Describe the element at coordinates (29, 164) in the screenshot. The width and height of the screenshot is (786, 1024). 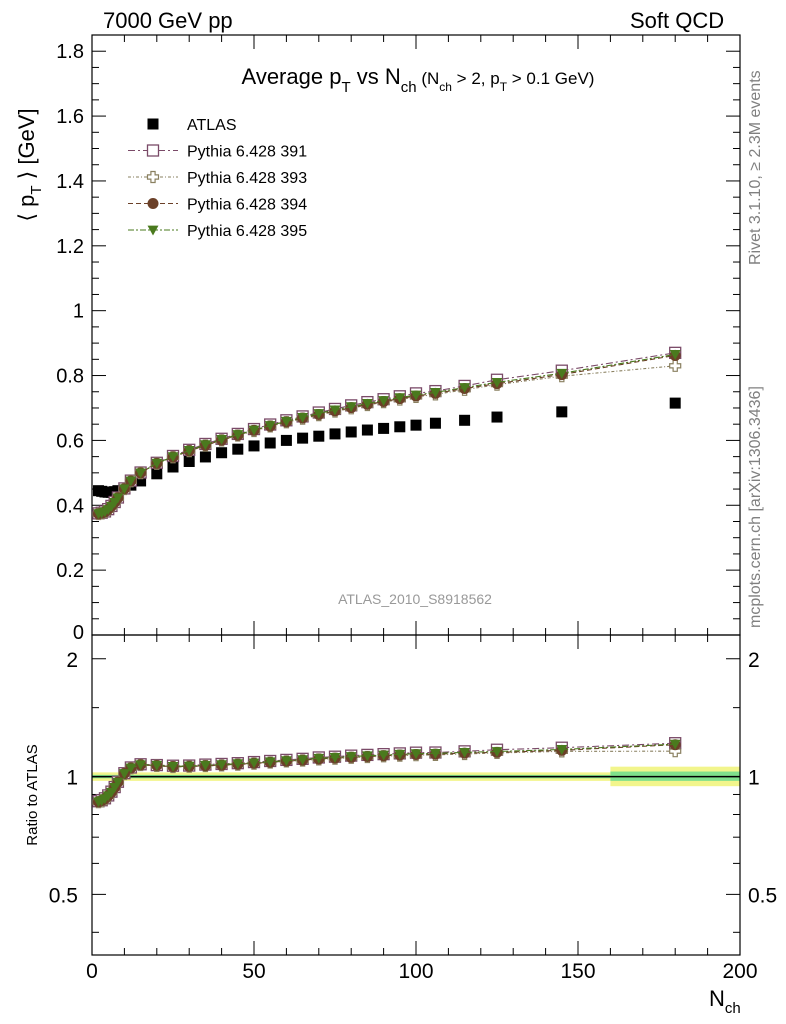
I see `y-axis-title: ⟨ pT ⟩ [GeV]` at that location.